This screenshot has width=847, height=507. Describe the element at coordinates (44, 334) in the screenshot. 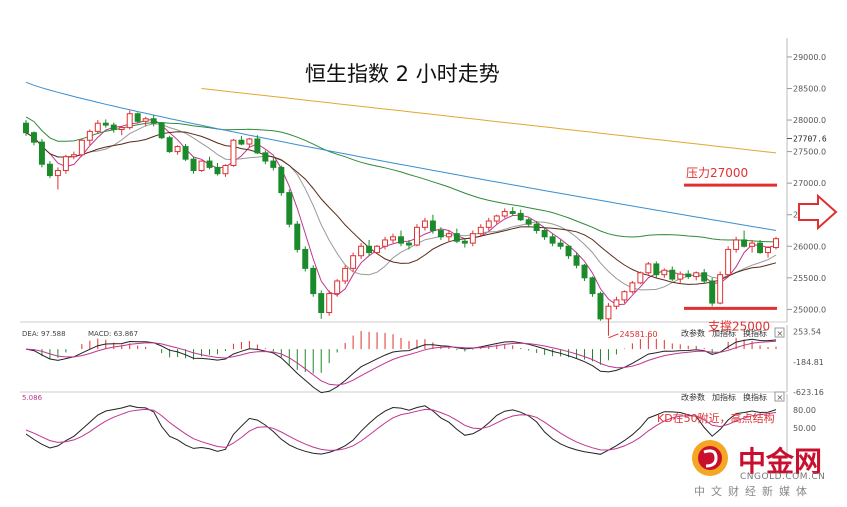

I see `macd-dea-label: DEA: 97.588` at that location.